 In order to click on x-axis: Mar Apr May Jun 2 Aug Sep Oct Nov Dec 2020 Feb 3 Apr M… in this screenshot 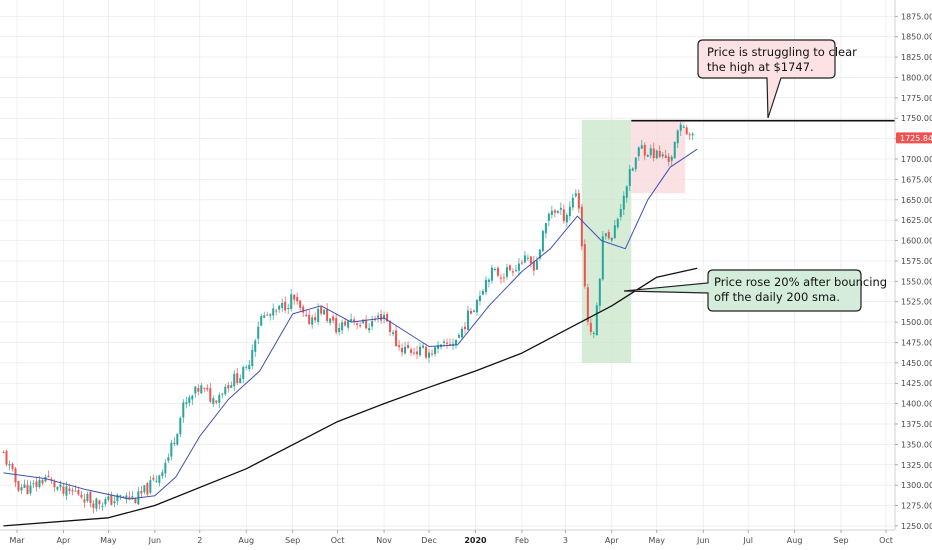, I will do `click(451, 537)`.